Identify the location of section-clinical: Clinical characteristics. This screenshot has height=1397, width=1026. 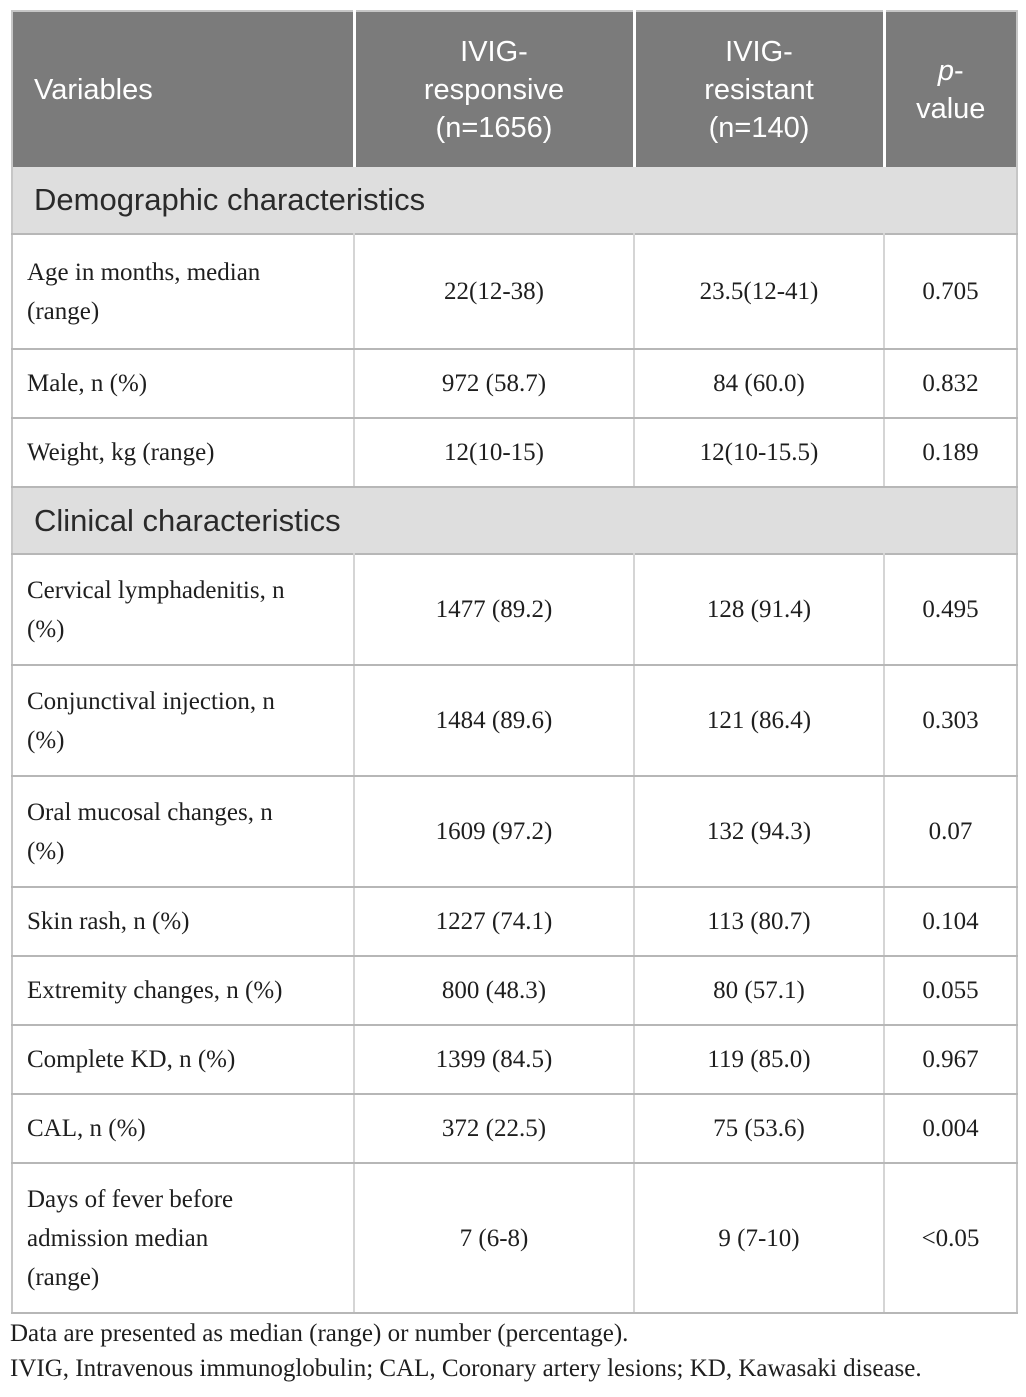
(514, 520).